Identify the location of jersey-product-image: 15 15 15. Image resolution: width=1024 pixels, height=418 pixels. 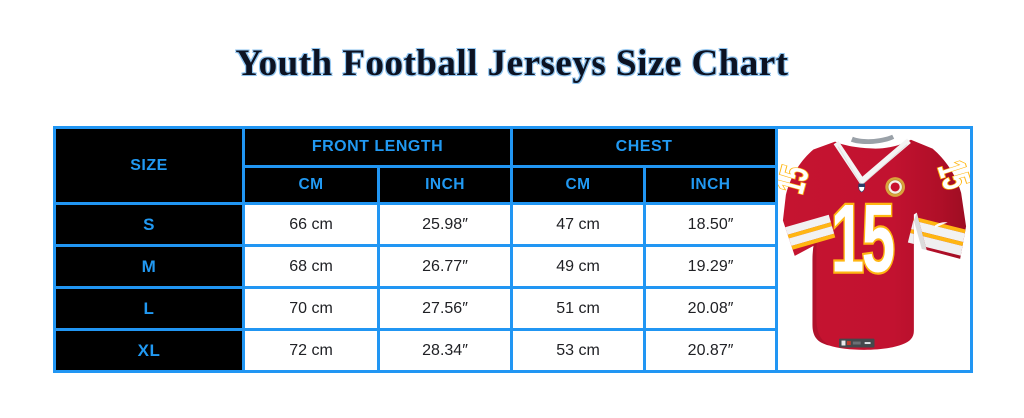
(874, 249).